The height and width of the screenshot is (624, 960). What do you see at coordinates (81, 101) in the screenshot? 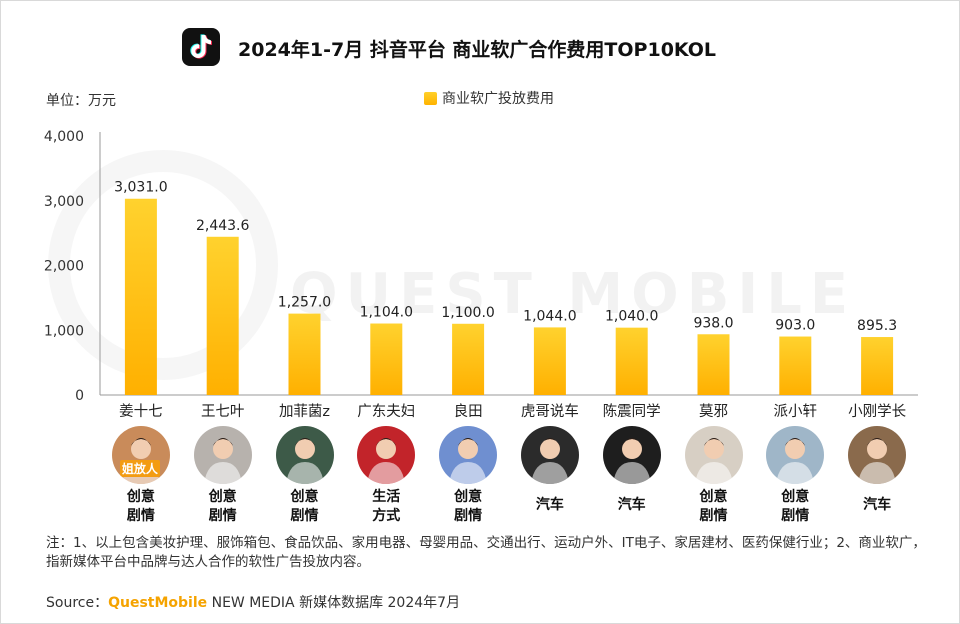
I see `unit-label: 单位：万元` at bounding box center [81, 101].